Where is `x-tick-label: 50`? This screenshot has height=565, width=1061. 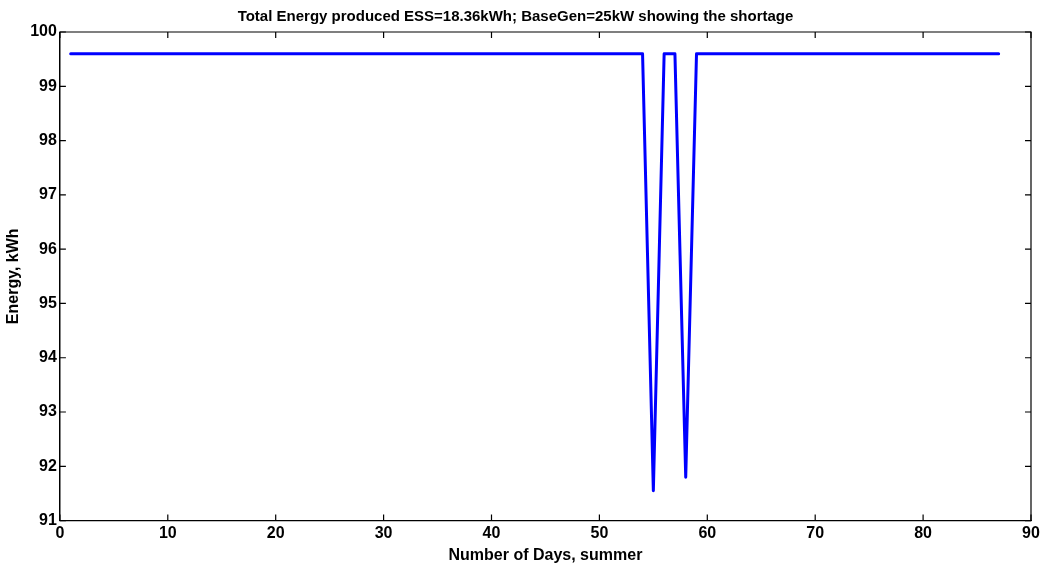 x-tick-label: 50 is located at coordinates (599, 532).